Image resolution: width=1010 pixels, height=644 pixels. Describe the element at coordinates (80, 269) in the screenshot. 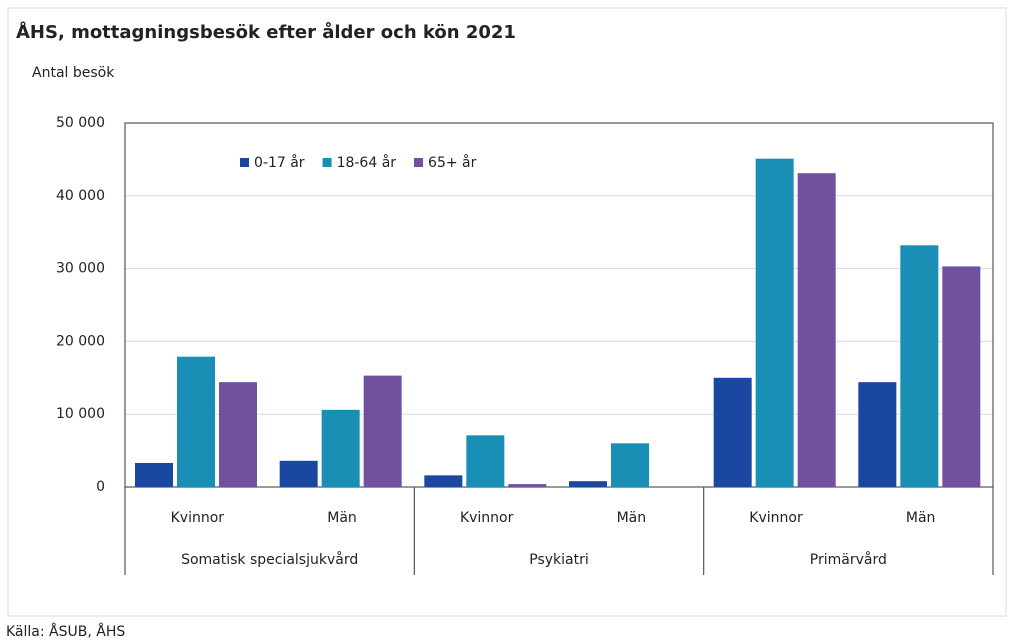

I see `y-tick-label: 30 000` at that location.